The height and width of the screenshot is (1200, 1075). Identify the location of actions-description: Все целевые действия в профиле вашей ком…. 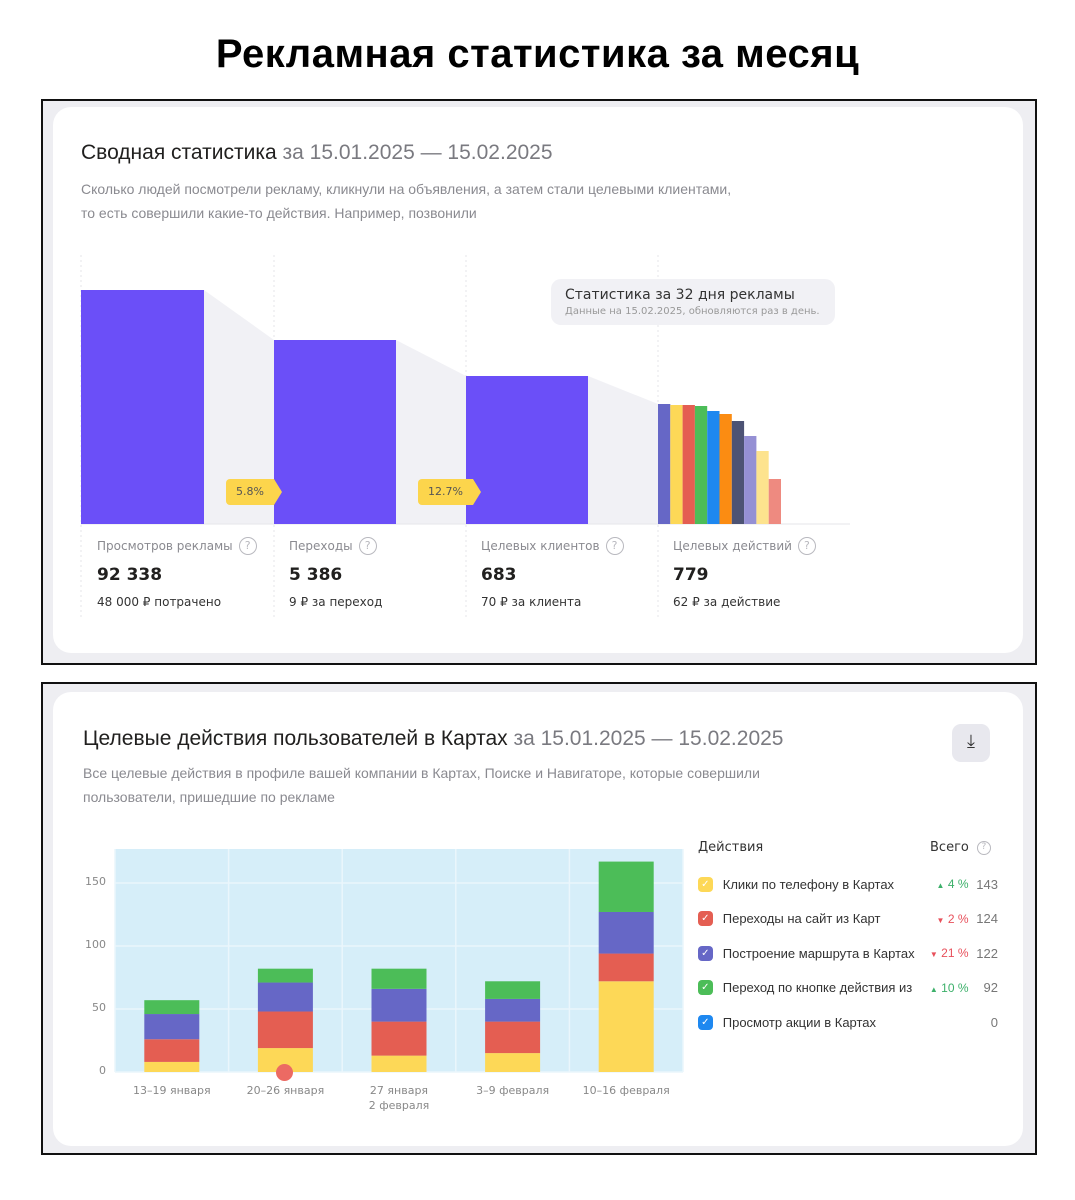
(421, 785).